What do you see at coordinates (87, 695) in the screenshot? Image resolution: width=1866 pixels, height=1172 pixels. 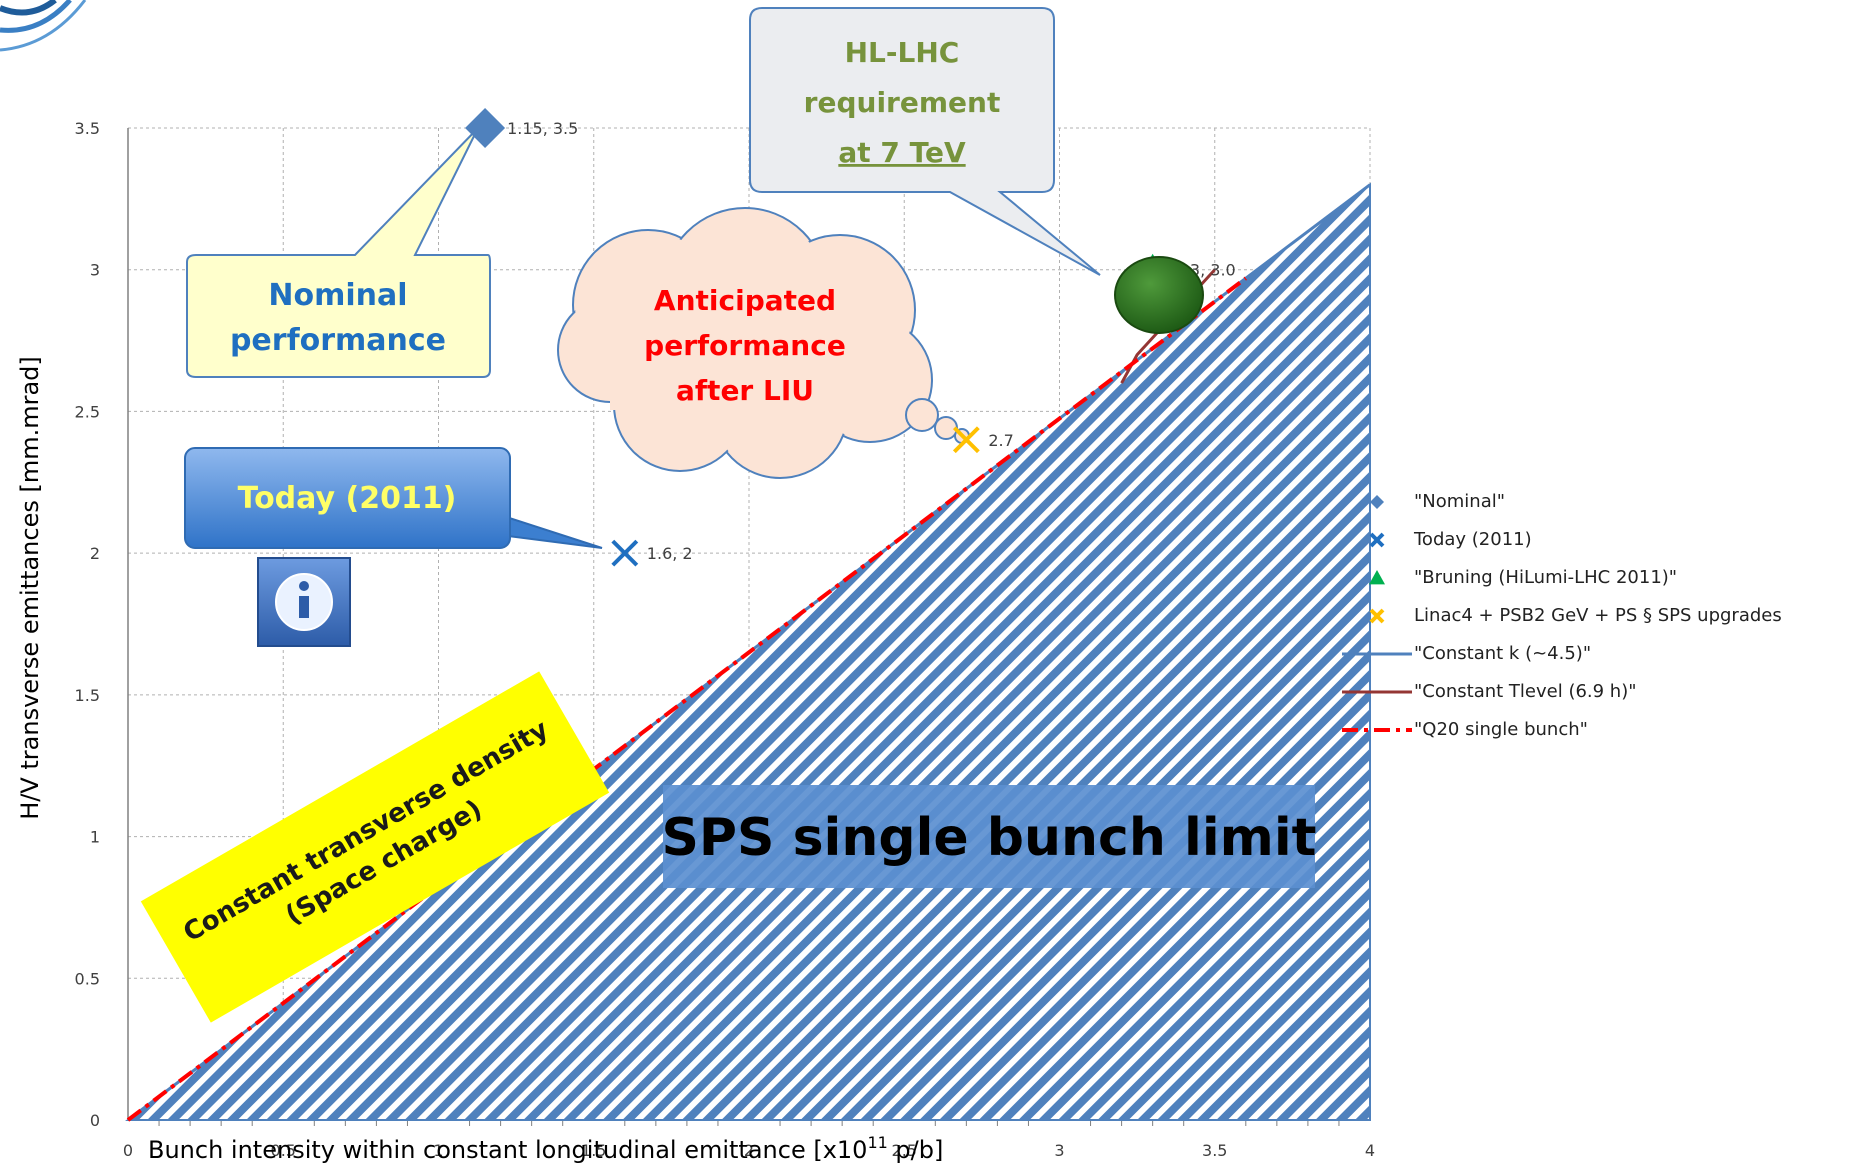 I see `y-tick-label: 1.5` at bounding box center [87, 695].